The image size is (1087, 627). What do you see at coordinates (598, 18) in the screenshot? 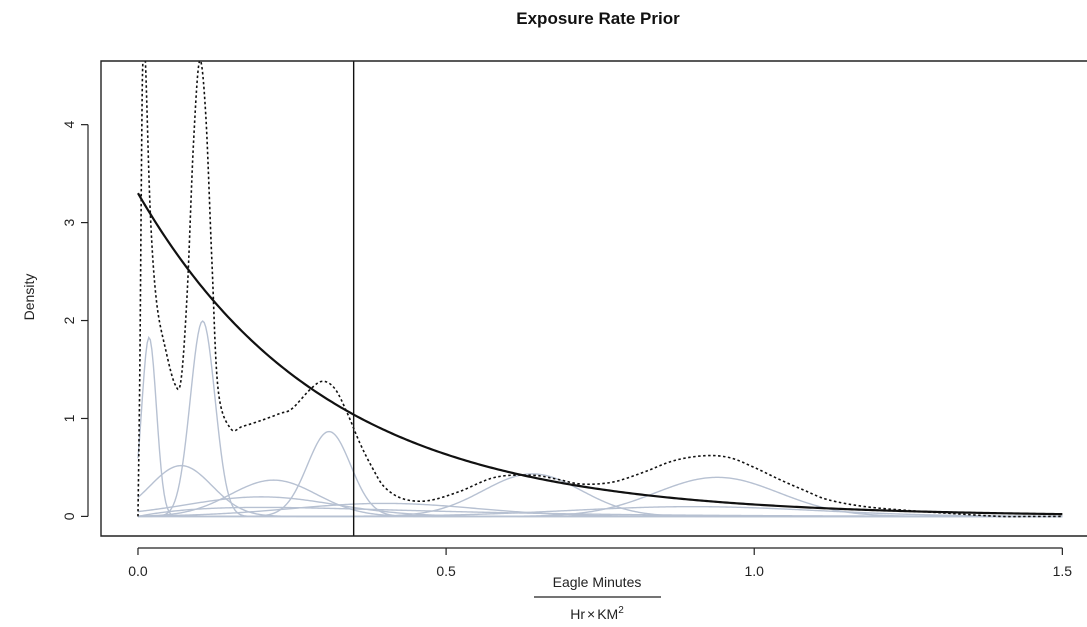
I see `chart-title: Exposure Rate Prior` at bounding box center [598, 18].